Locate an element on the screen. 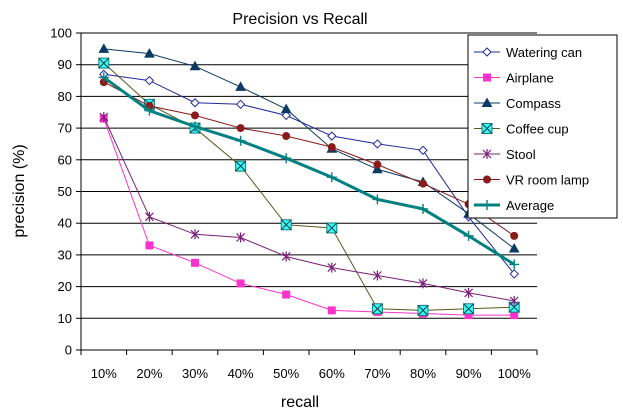 Image resolution: width=623 pixels, height=413 pixels. x-tick-label-80pct: 80% is located at coordinates (423, 373).